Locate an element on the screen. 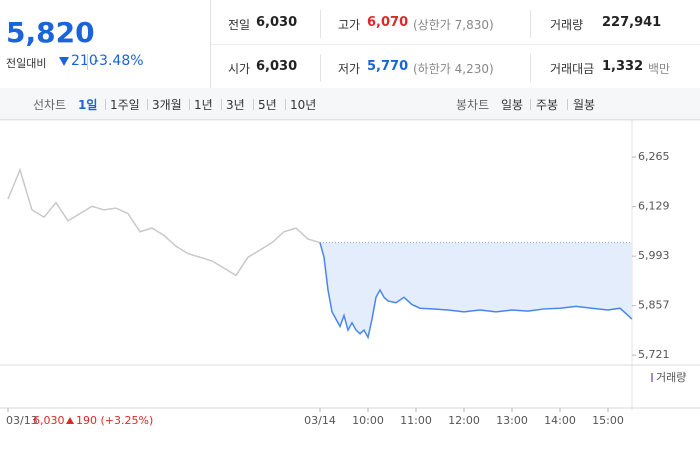 The width and height of the screenshot is (700, 450). tab: 월봉 is located at coordinates (584, 105).